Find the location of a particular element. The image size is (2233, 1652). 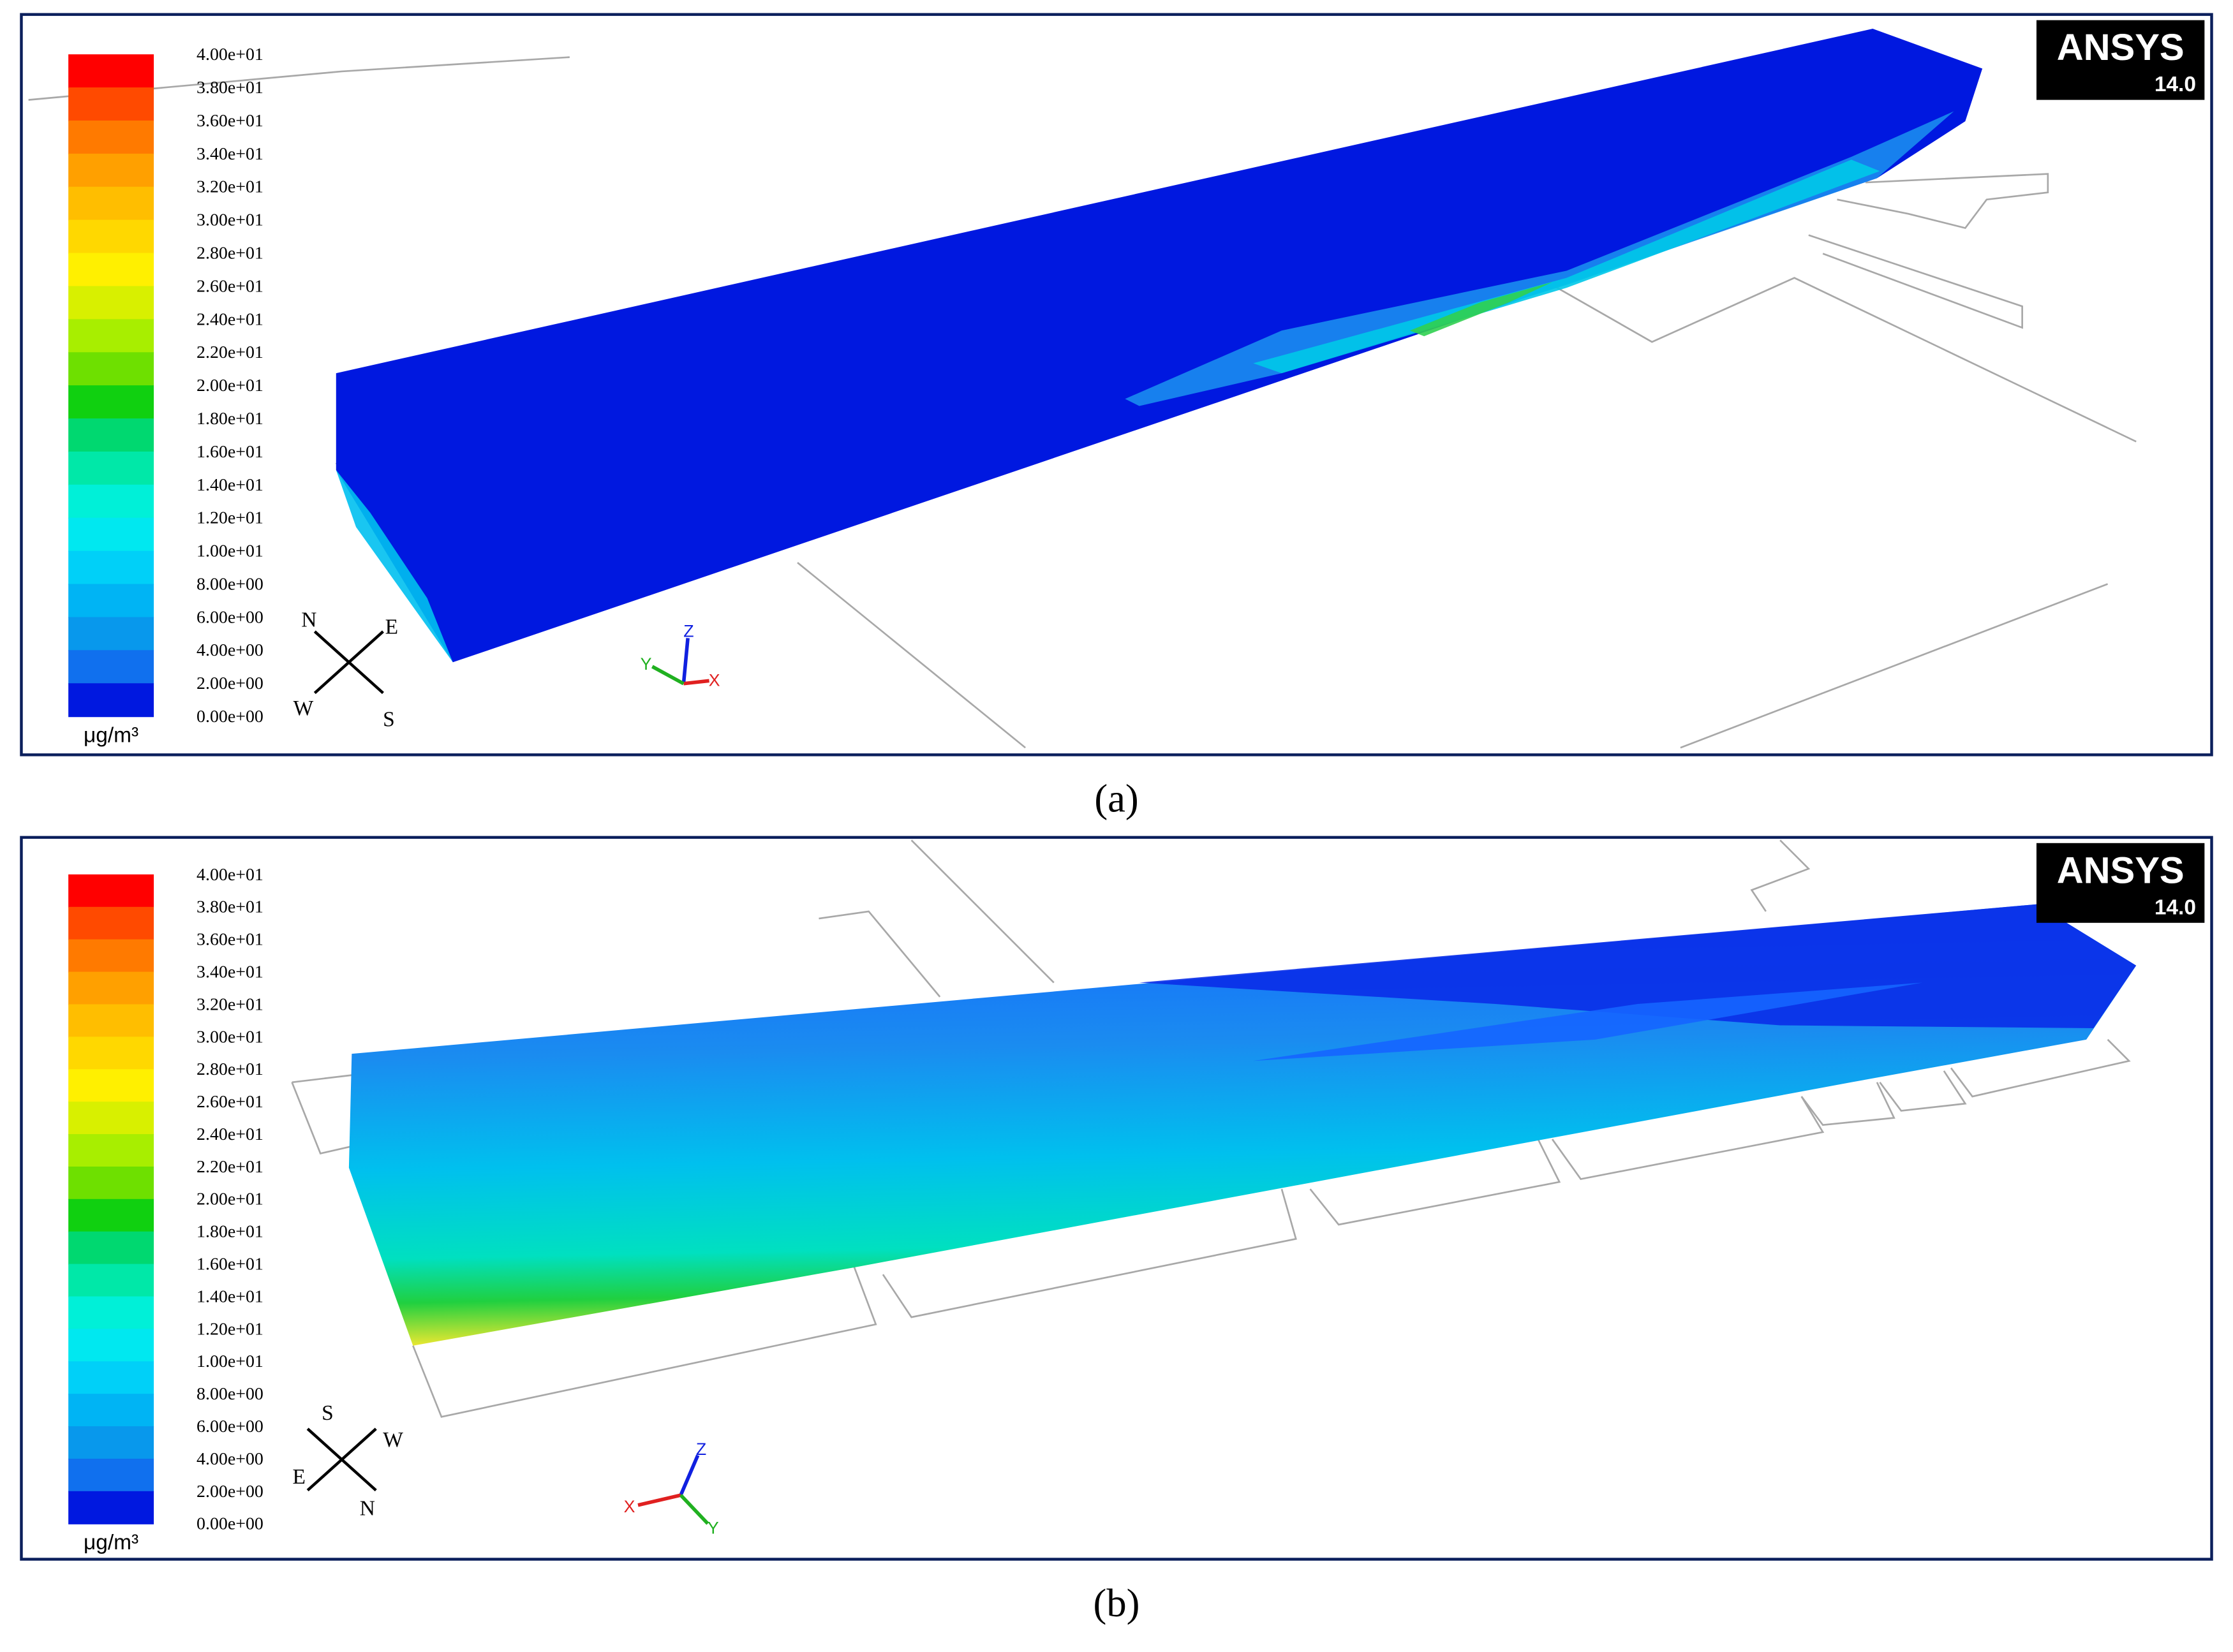

panel-caption: (b) is located at coordinates (1117, 1603).